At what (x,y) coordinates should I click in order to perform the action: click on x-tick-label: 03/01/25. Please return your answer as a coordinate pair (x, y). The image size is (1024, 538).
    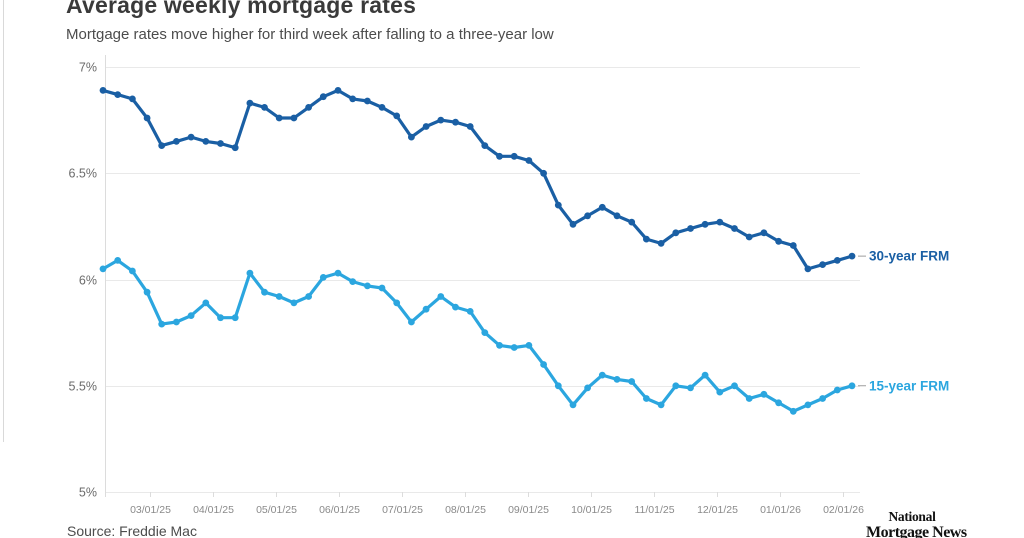
    Looking at the image, I should click on (150, 510).